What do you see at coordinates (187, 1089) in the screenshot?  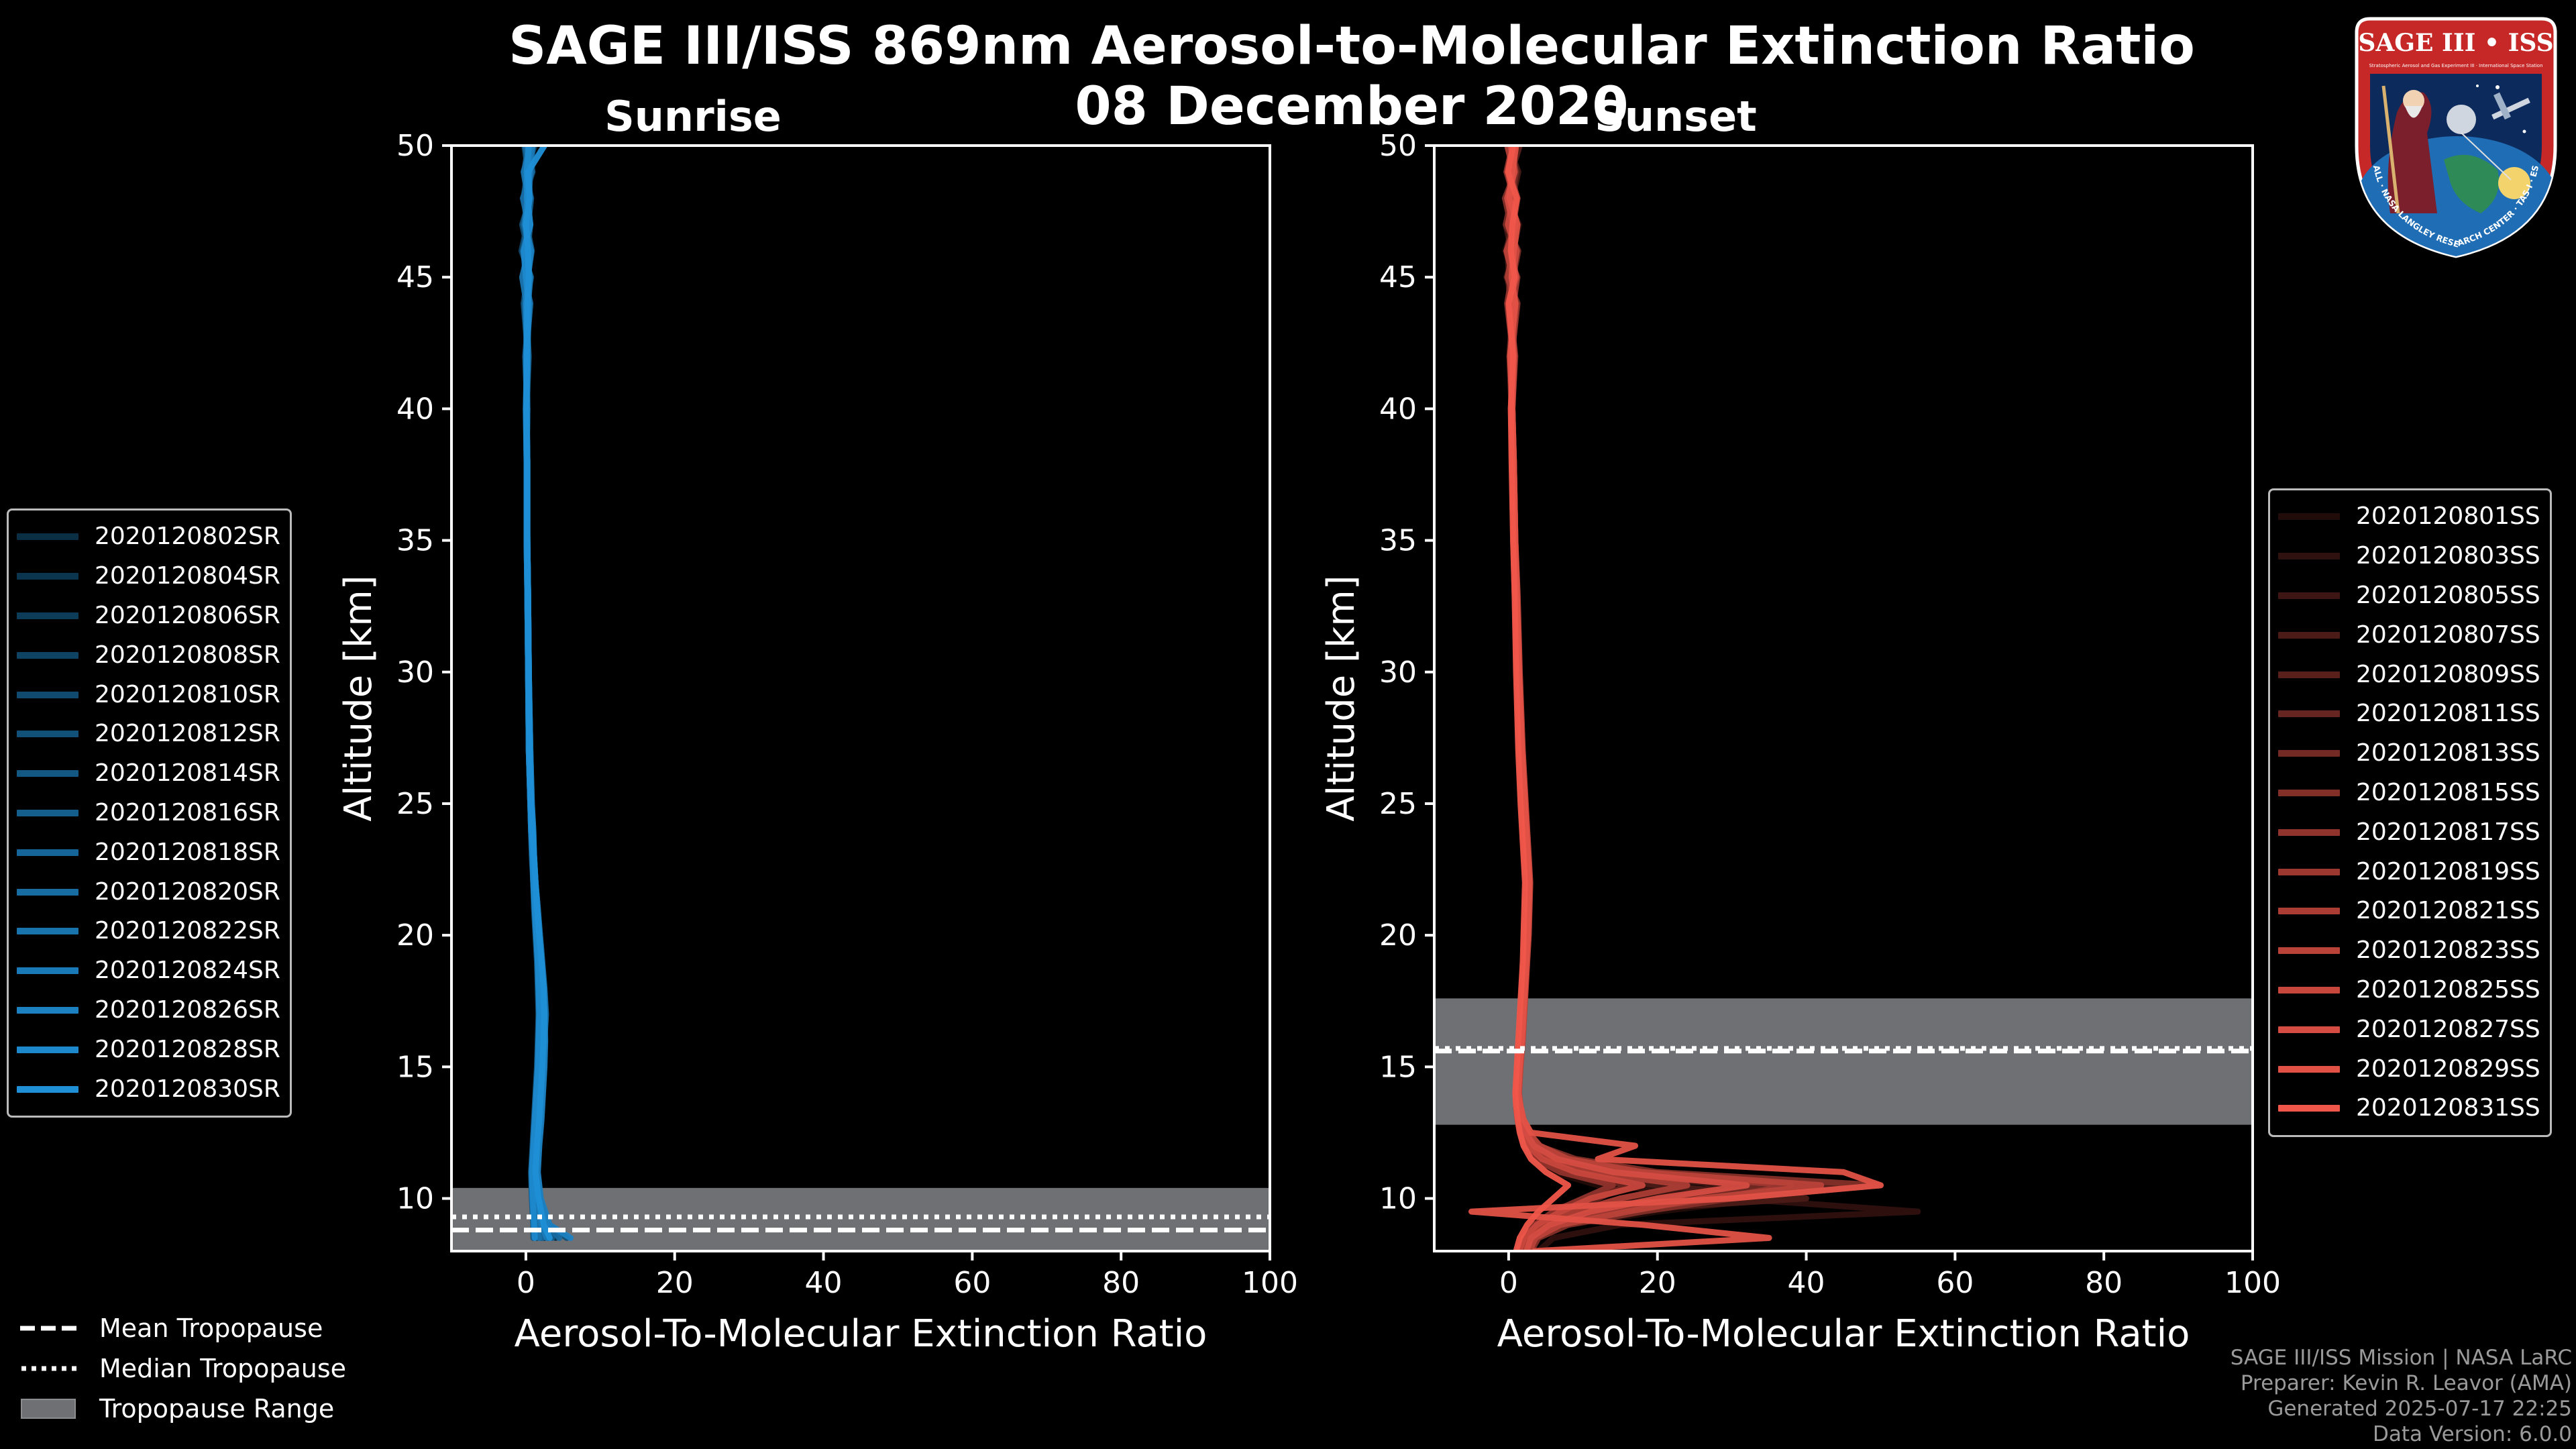 I see `legend-label: 2020120830SR` at bounding box center [187, 1089].